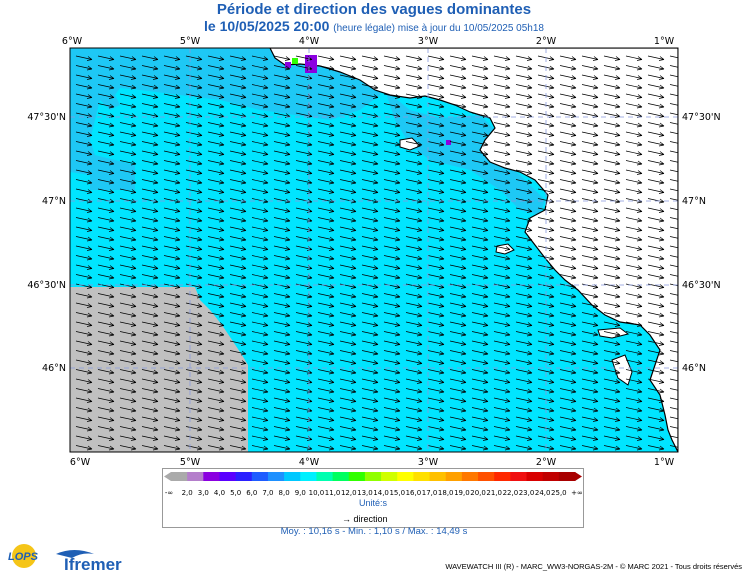 The image size is (748, 576). Describe the element at coordinates (346, 519) in the screenshot. I see `arrow-right-icon: →` at that location.